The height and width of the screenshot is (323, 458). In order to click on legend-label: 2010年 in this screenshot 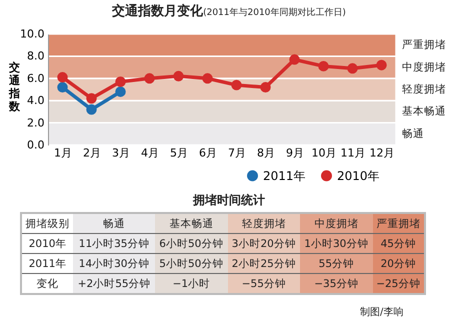, I will do `click(358, 175)`.